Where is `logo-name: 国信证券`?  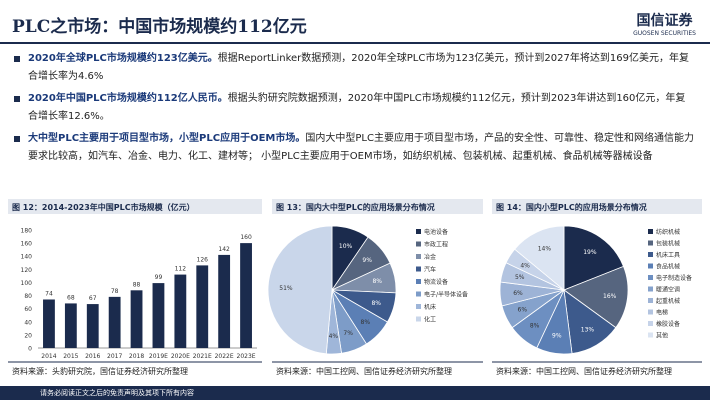
logo-name: 国信证券 is located at coordinates (664, 21).